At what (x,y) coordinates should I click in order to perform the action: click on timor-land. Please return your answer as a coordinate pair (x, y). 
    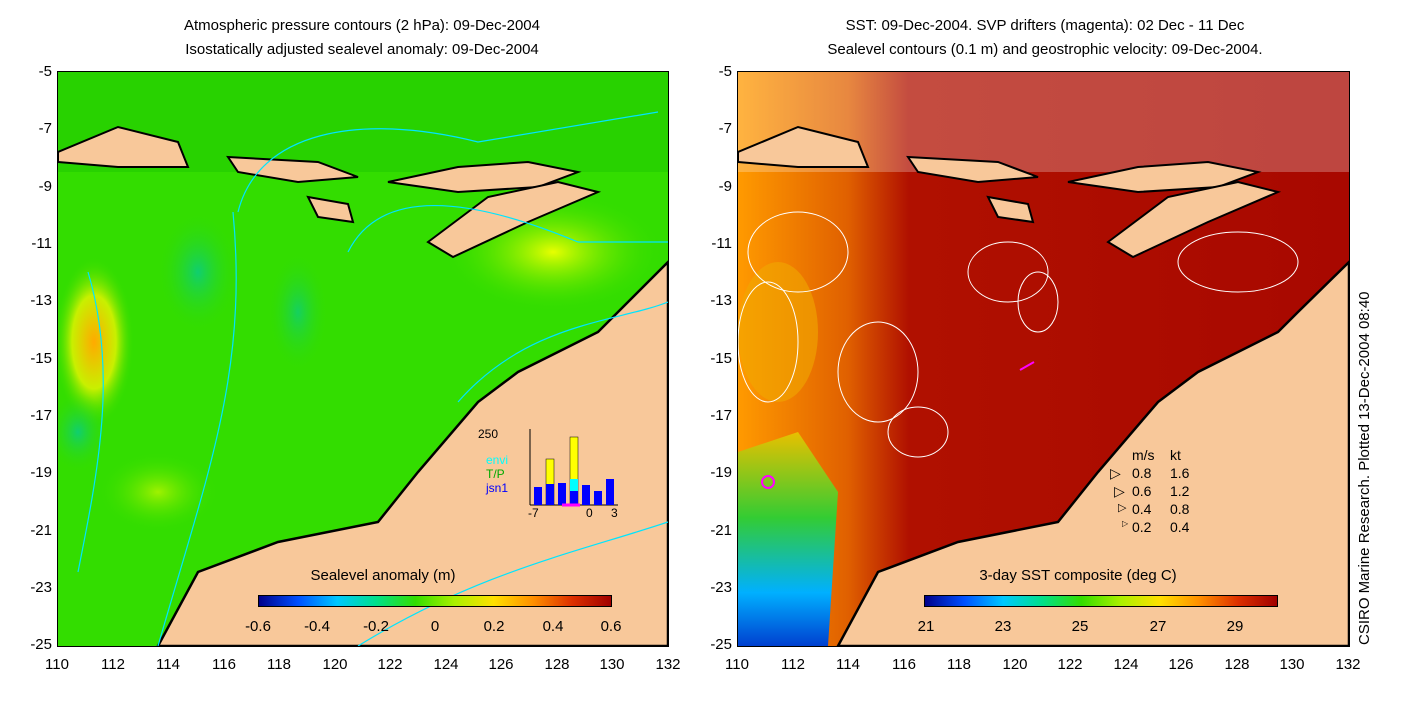
    Looking at the image, I should click on (514, 219).